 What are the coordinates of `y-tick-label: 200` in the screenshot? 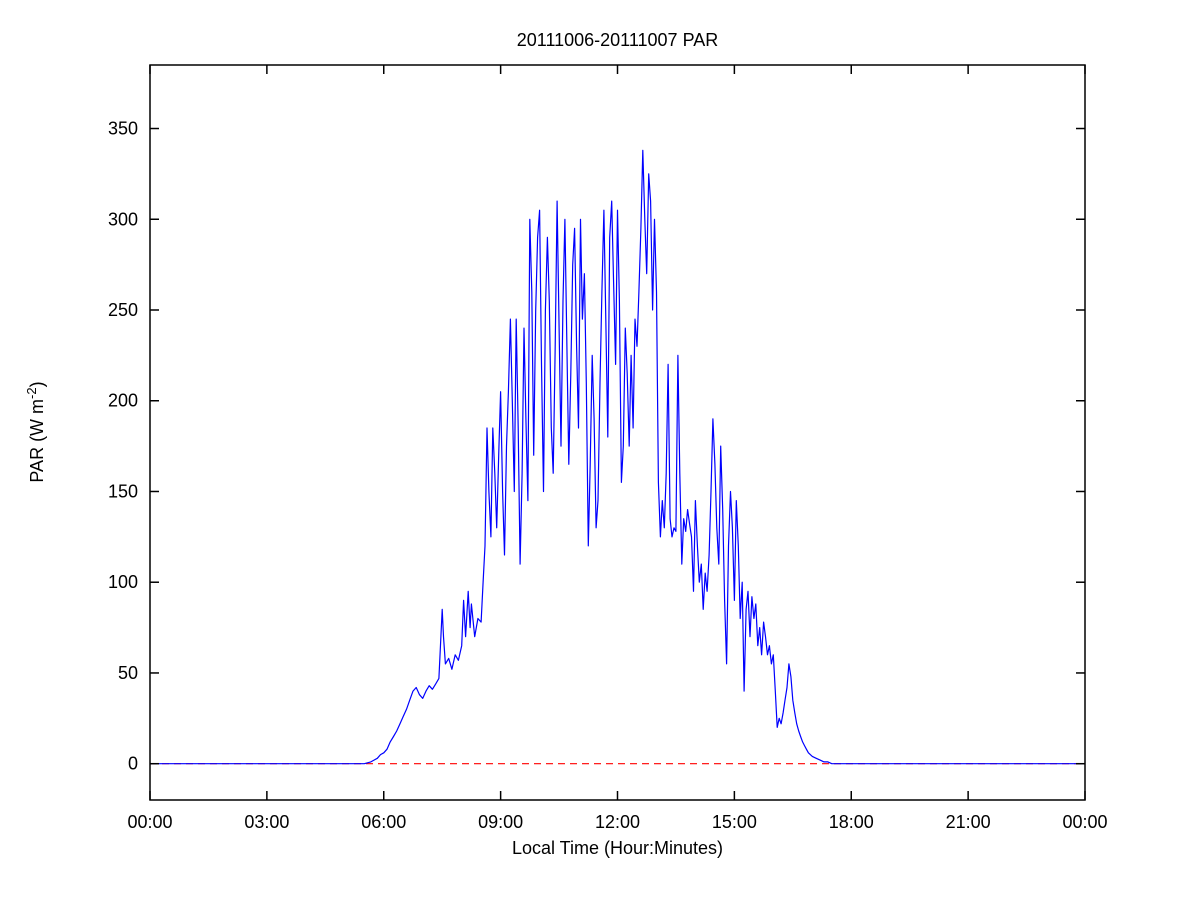 It's located at (123, 401).